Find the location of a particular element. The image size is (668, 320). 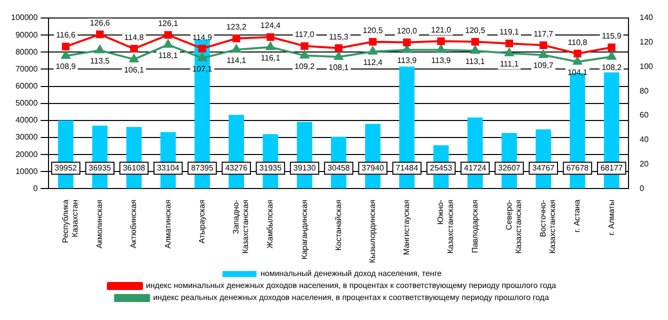

x-tick-label: Павлодарская is located at coordinates (475, 227).